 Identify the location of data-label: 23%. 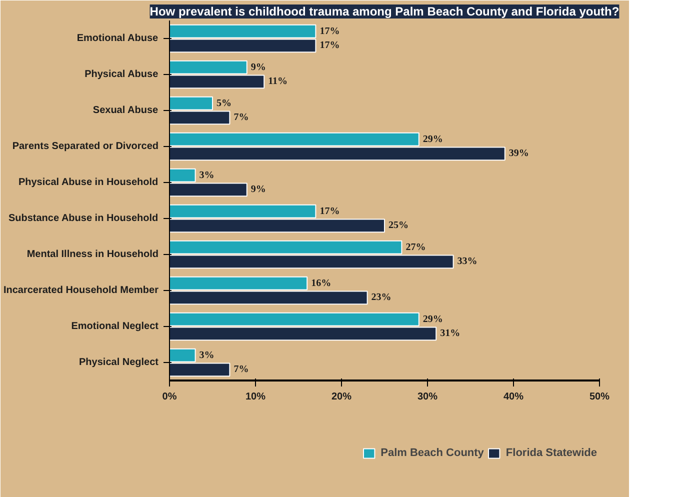
(381, 298).